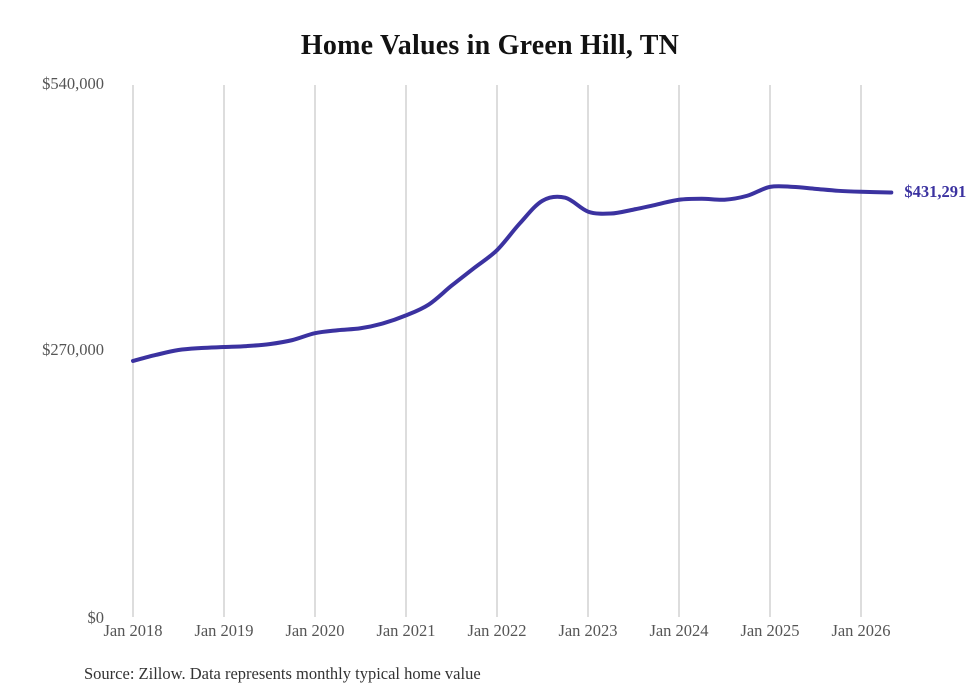 The image size is (980, 699). I want to click on x-tick-label-jan-2023: Jan 2023, so click(588, 630).